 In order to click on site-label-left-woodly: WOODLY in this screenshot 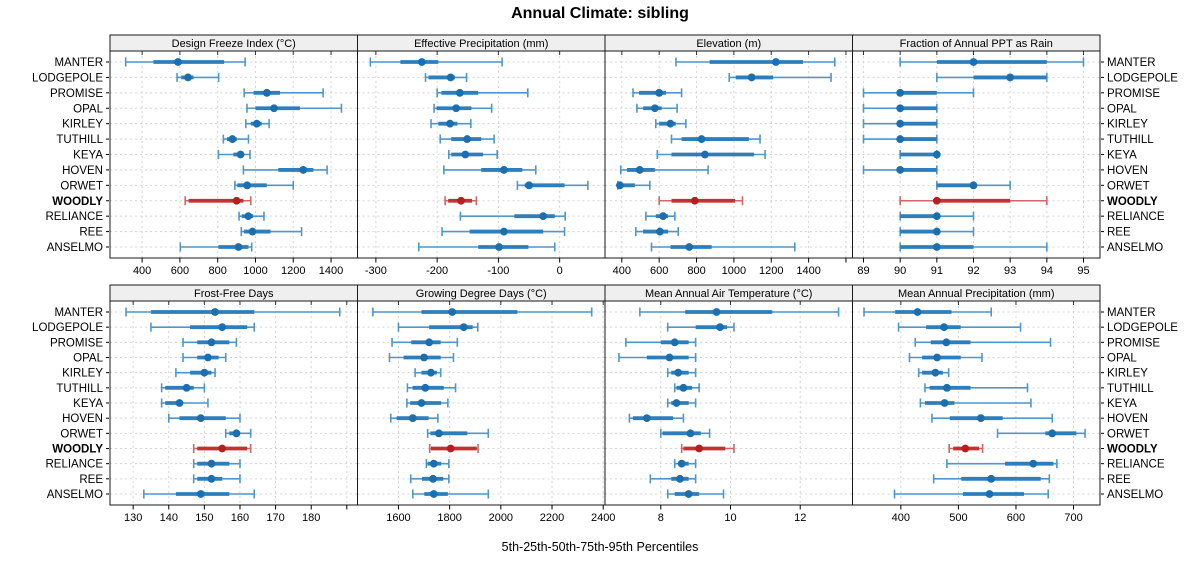, I will do `click(77, 202)`.